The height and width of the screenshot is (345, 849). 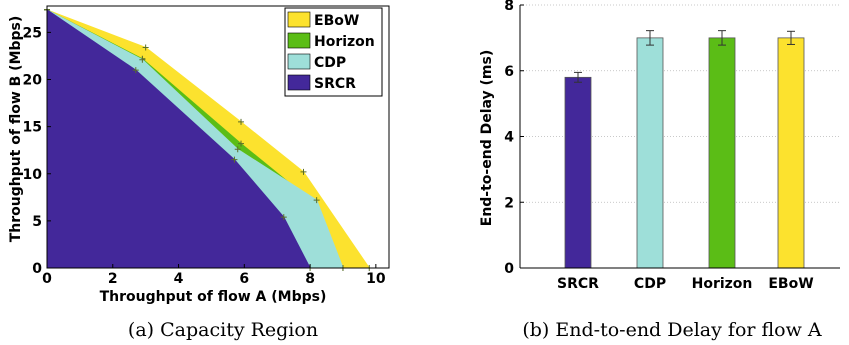 What do you see at coordinates (376, 279) in the screenshot?
I see `x-tick-label-a: 10` at bounding box center [376, 279].